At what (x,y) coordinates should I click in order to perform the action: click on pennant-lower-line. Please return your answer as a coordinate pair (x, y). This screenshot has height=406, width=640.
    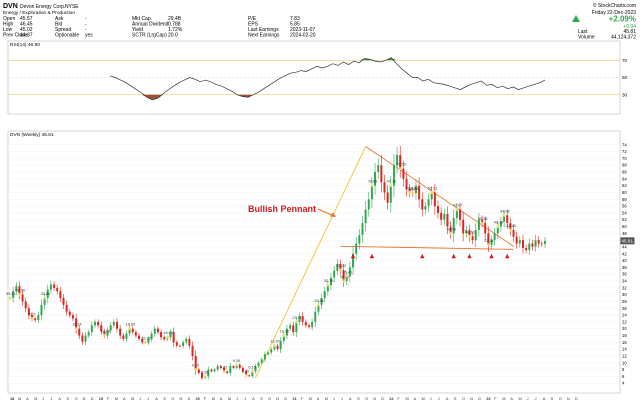
    Looking at the image, I should click on (427, 247).